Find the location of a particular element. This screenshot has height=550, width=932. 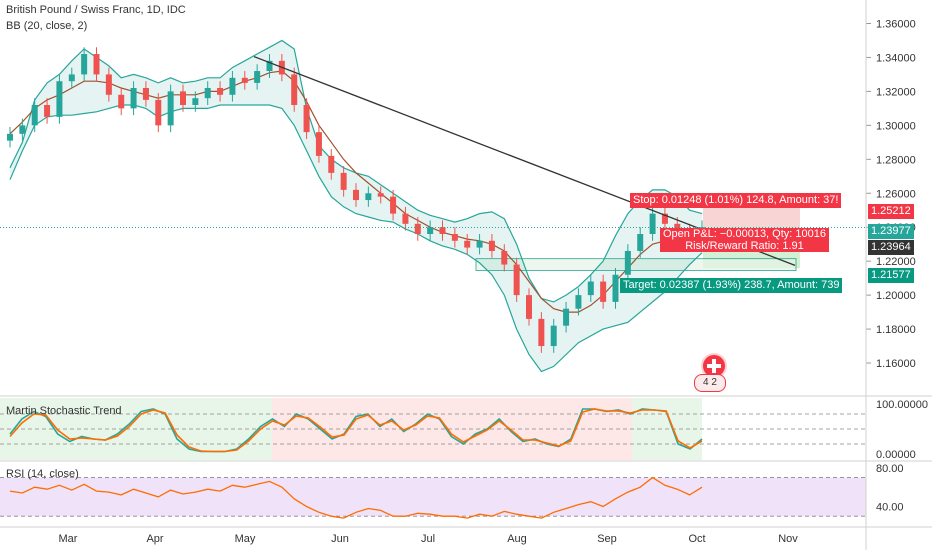

stochastic-pane is located at coordinates (433, 429).